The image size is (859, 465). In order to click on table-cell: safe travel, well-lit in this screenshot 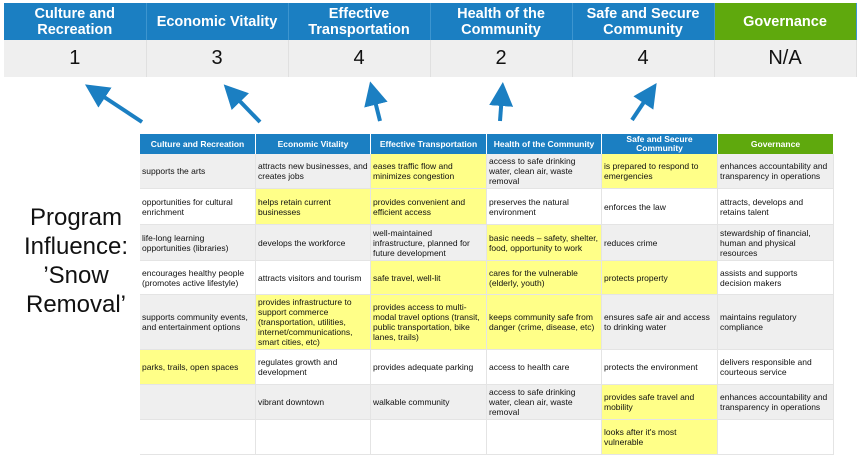, I will do `click(428, 277)`.